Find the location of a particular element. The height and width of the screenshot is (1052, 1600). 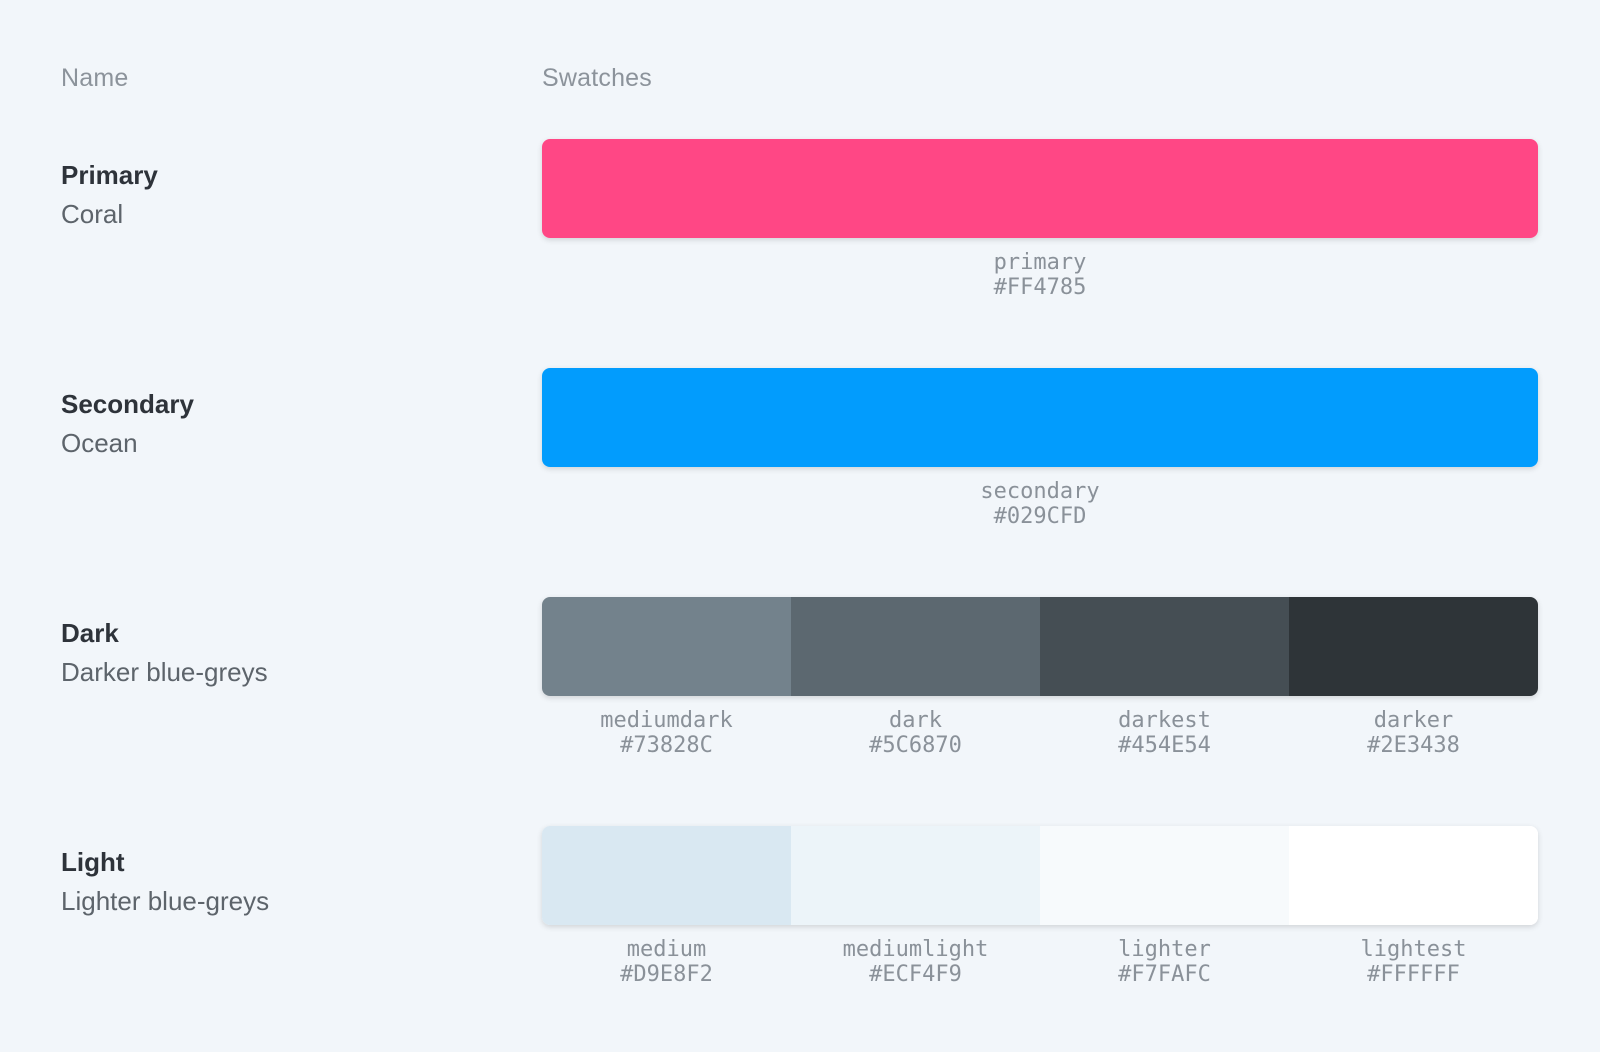

swatch-hex: #ECF4F9 is located at coordinates (915, 974).